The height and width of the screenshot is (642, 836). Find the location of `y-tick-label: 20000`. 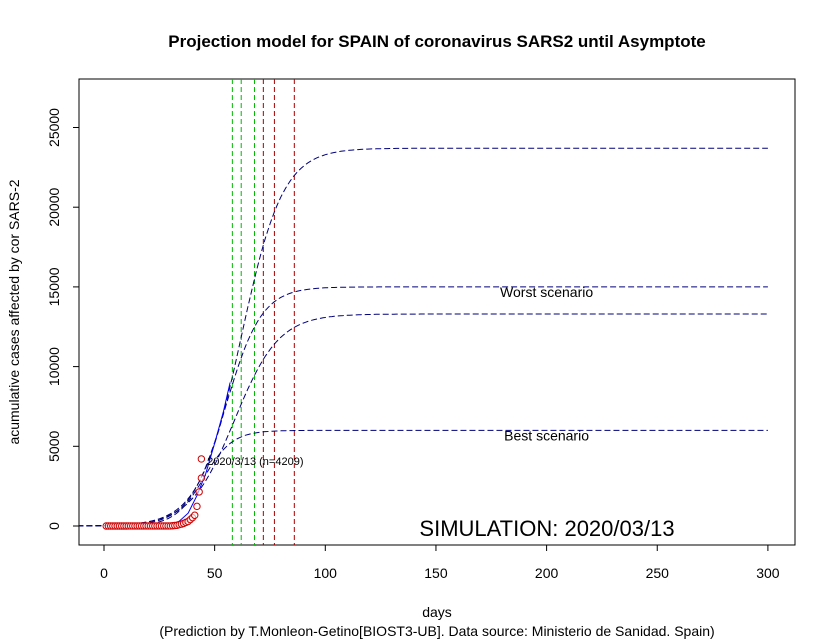

y-tick-label: 20000 is located at coordinates (54, 207).